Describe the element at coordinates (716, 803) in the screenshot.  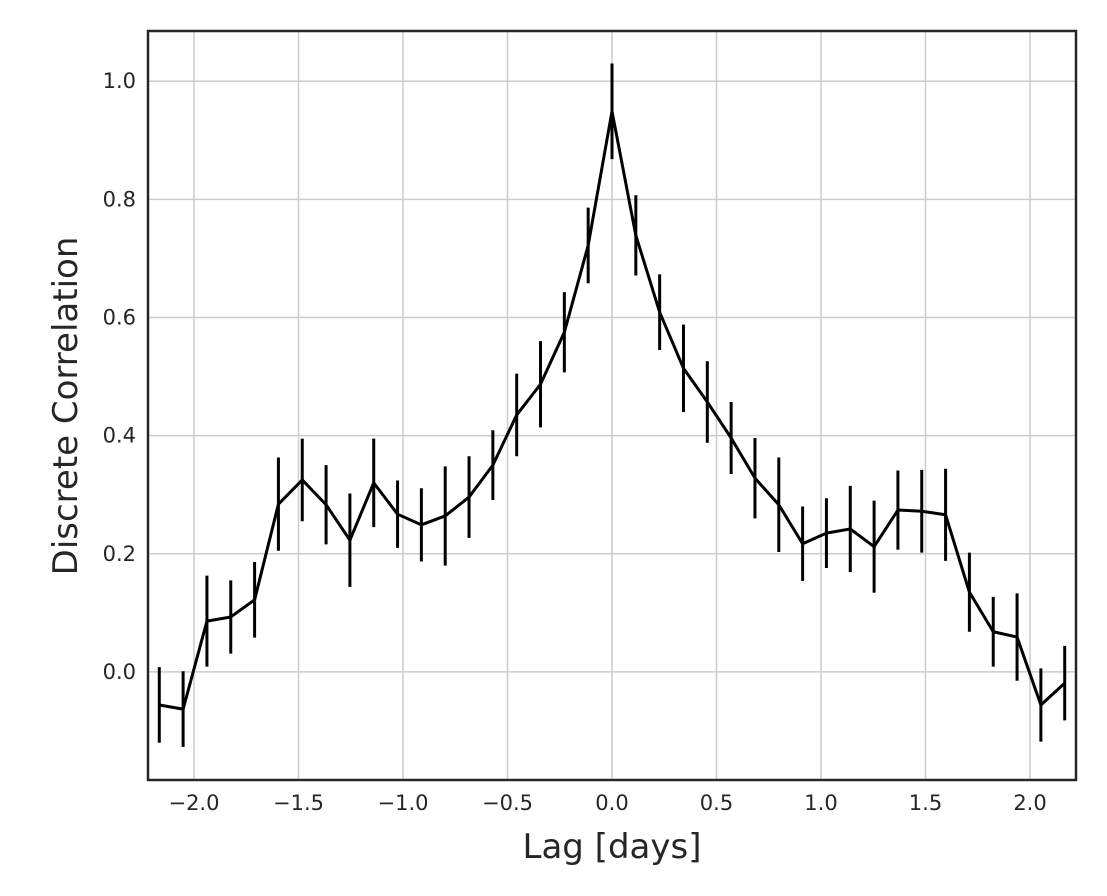
I see `x-tick-label: 0.5` at that location.